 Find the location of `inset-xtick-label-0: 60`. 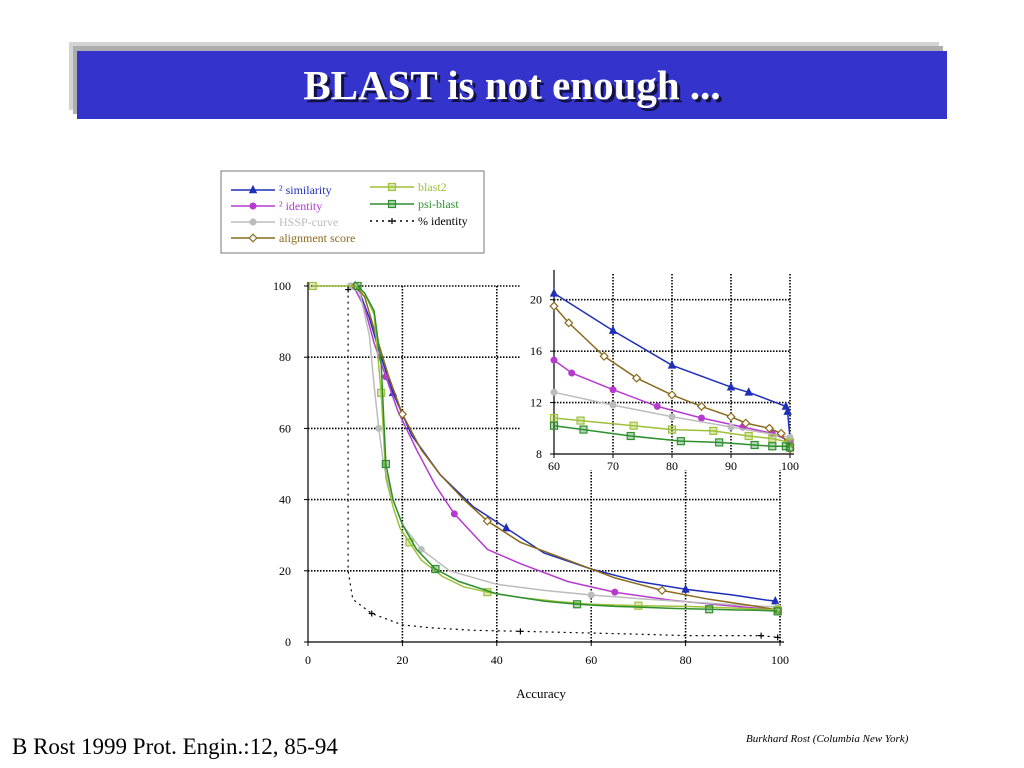

inset-xtick-label-0: 60 is located at coordinates (554, 466).